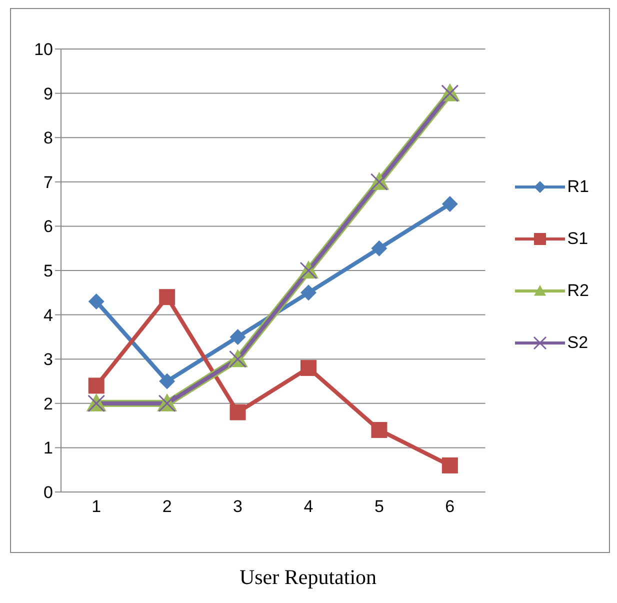  Describe the element at coordinates (48, 271) in the screenshot. I see `y-tick-label: 5` at that location.